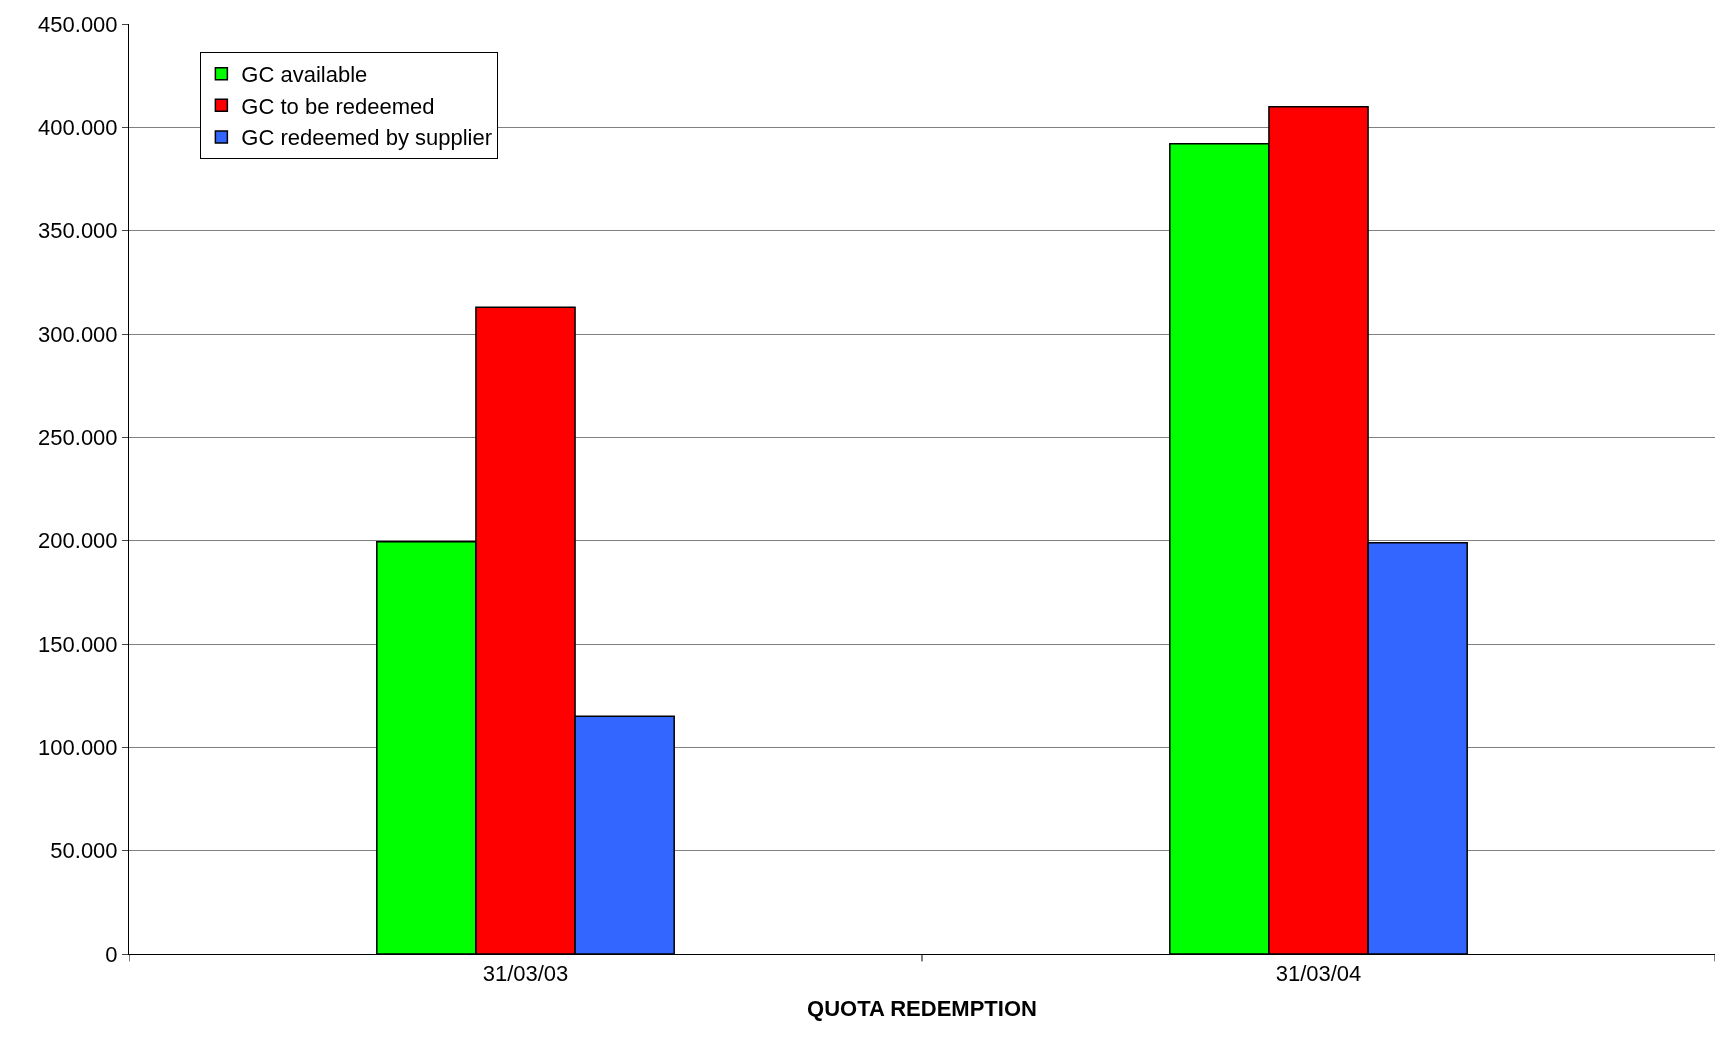 Image resolution: width=1719 pixels, height=1049 pixels. Describe the element at coordinates (78, 644) in the screenshot. I see `y-tick-label: 150.000` at that location.